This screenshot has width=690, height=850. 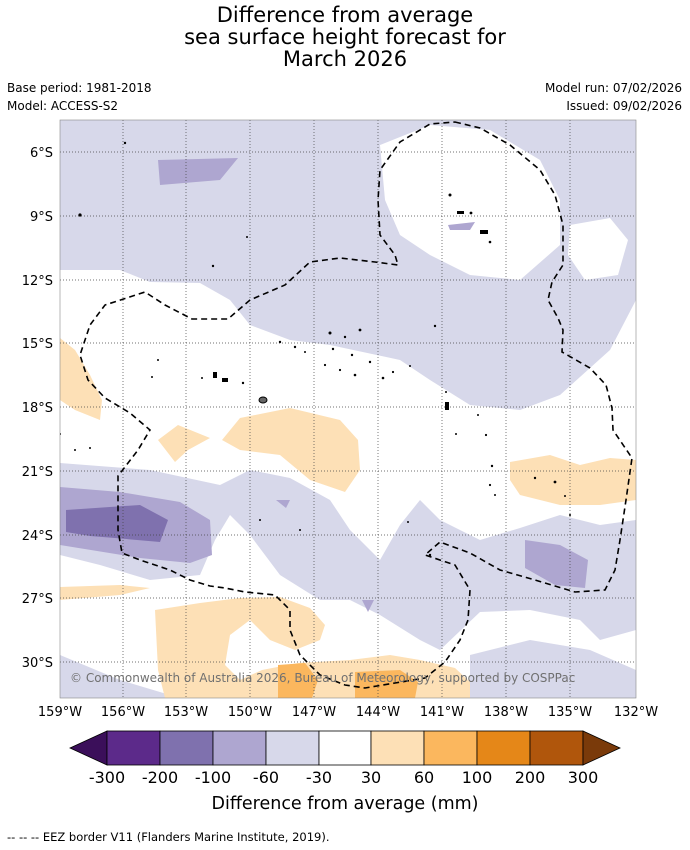 I want to click on lon-label: 159°W, so click(x=60, y=712).